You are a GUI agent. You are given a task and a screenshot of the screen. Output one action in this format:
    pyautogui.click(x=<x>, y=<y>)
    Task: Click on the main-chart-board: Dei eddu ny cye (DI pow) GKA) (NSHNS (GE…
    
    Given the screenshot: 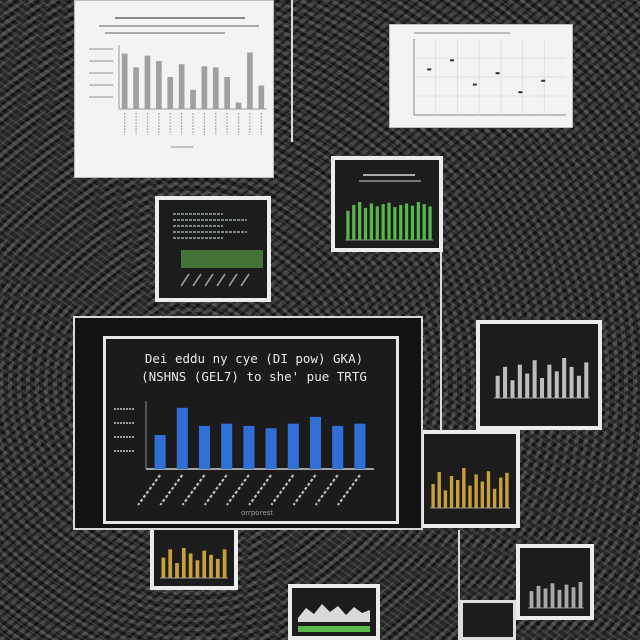 What is the action you would take?
    pyautogui.click(x=251, y=430)
    